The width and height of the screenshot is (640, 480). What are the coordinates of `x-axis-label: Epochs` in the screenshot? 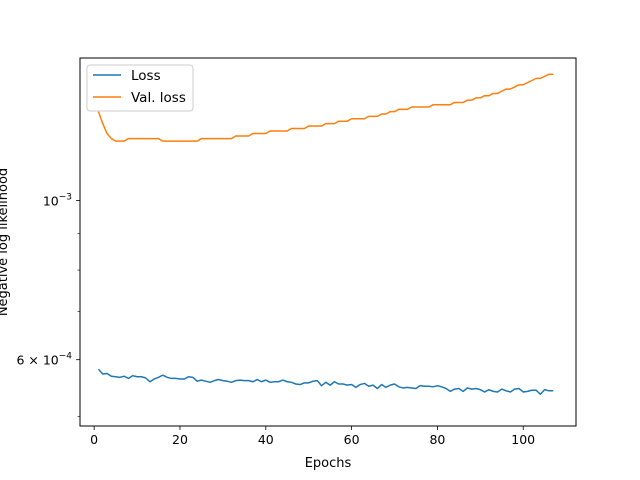 It's located at (328, 463).